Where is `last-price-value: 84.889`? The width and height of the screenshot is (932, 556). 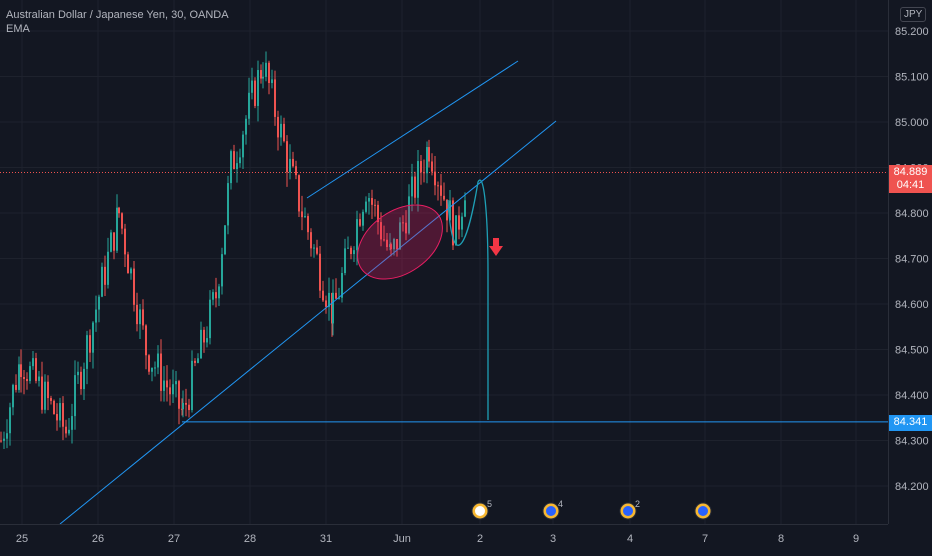 last-price-value: 84.889 is located at coordinates (910, 172).